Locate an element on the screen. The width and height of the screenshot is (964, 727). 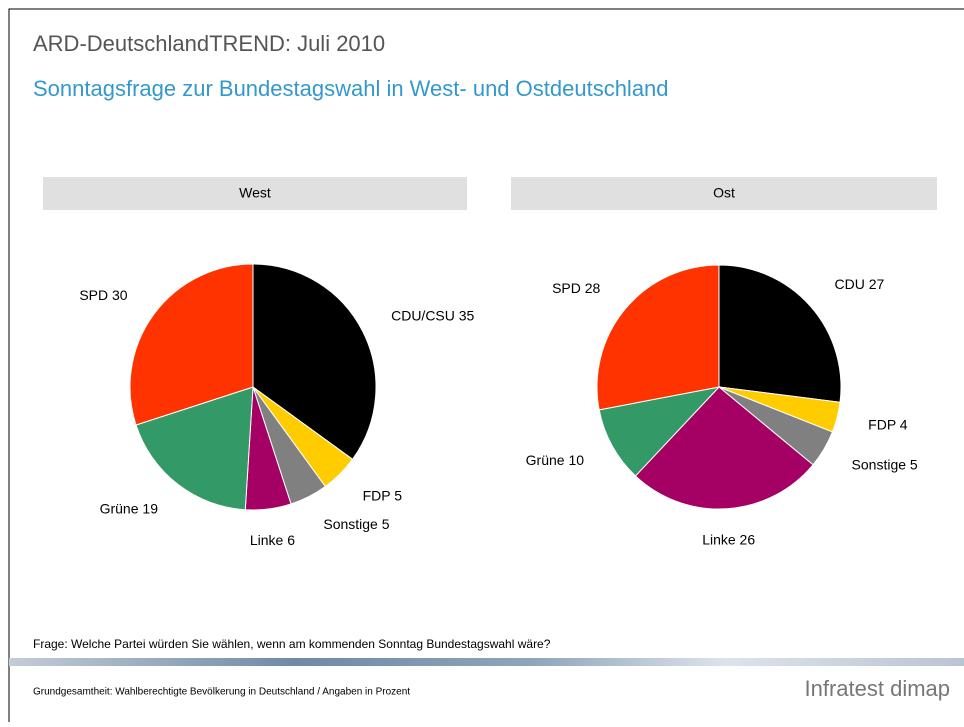
slice-label: Linke 26 is located at coordinates (728, 539).